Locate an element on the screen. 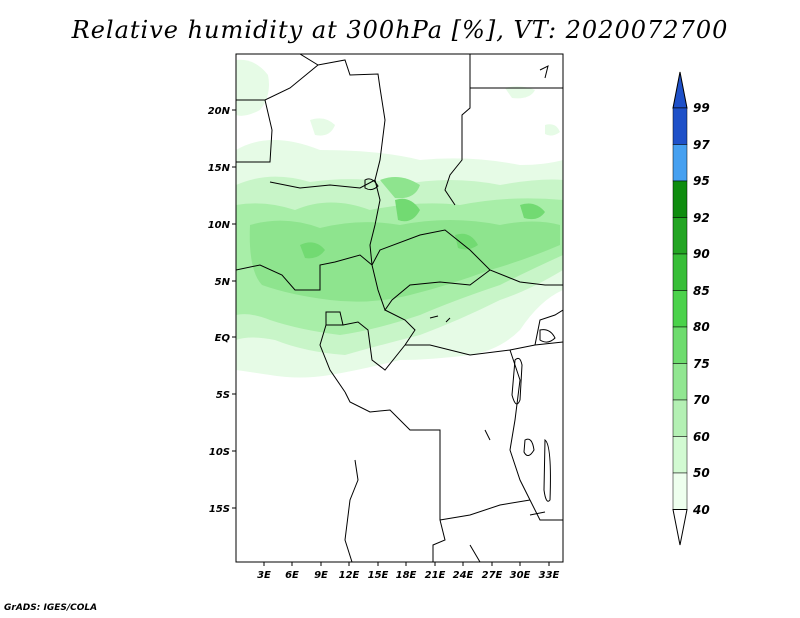 The height and width of the screenshot is (618, 800). colorbar-label: 97 is located at coordinates (701, 145).